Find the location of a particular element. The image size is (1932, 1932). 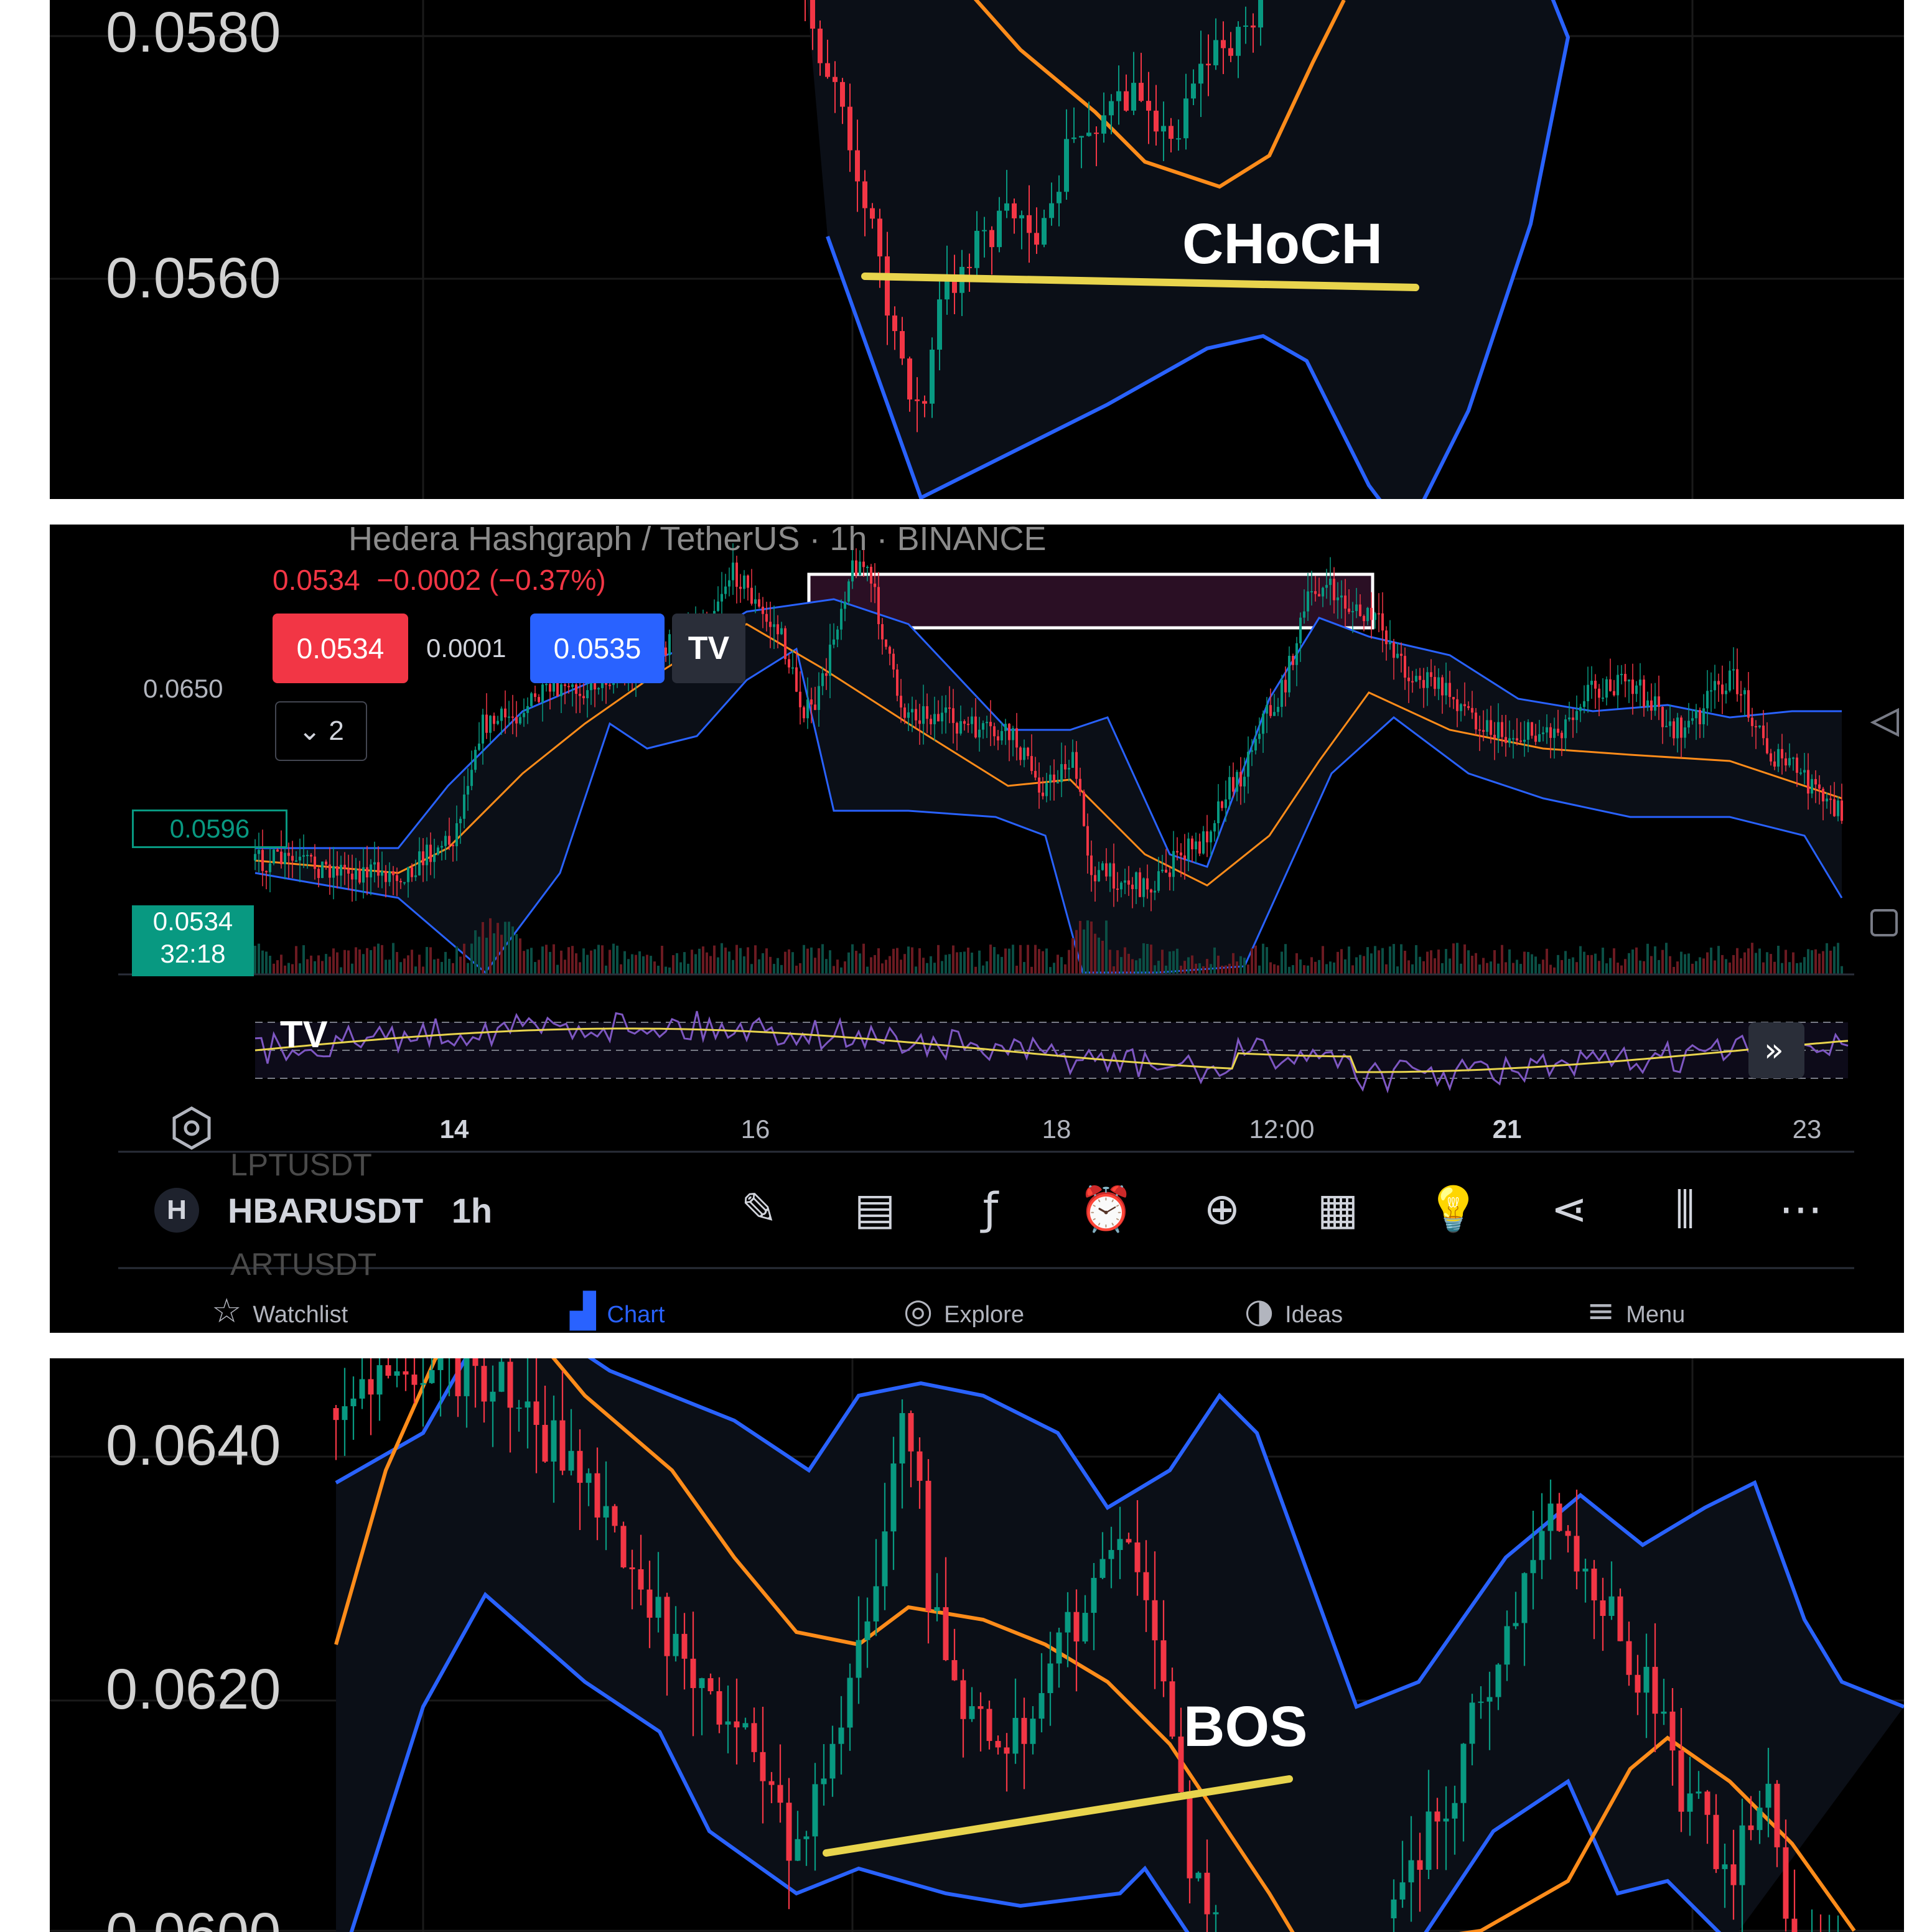

grid-icon: ▦ is located at coordinates (1338, 1208).